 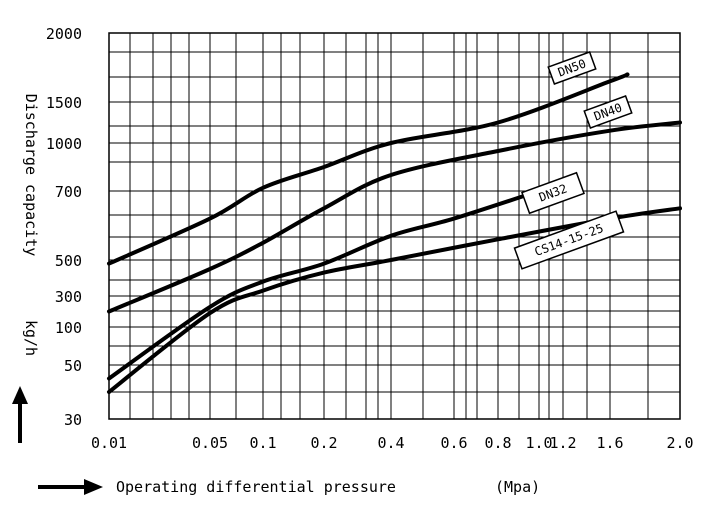 I want to click on x-tick-labels: 0.01 0.05 0.1 0.2 0.4 0.6 0.8 1.01.2 1.6 2.0, so click(x=392, y=443).